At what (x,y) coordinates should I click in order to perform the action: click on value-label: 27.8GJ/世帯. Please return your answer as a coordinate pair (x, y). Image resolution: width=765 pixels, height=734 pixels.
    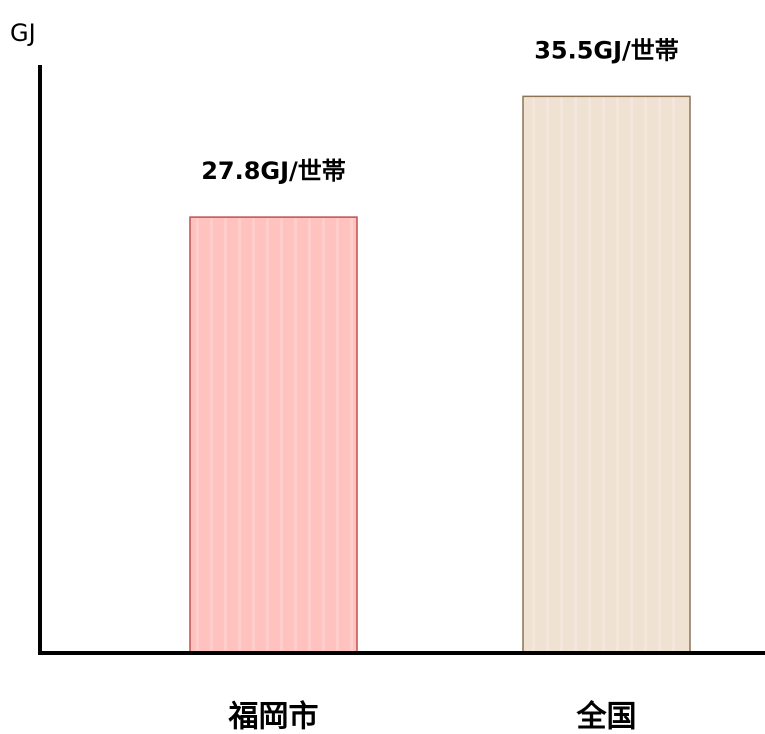
    Looking at the image, I should click on (273, 171).